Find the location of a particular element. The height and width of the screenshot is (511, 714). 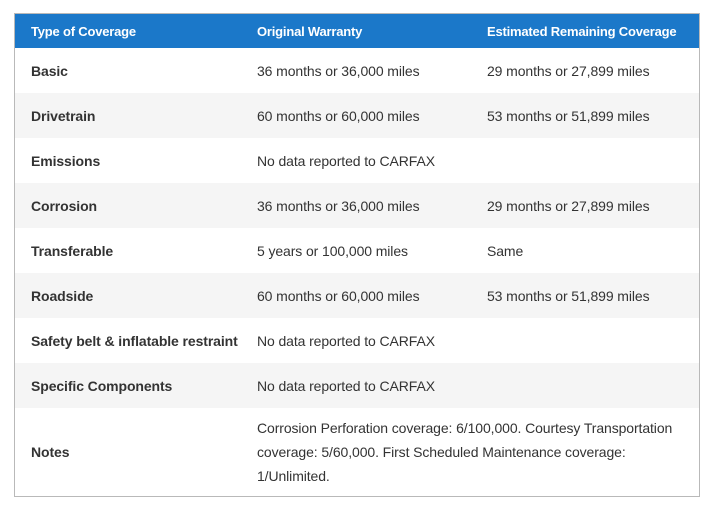

coverage-type-cell: Specific Components is located at coordinates (102, 385).